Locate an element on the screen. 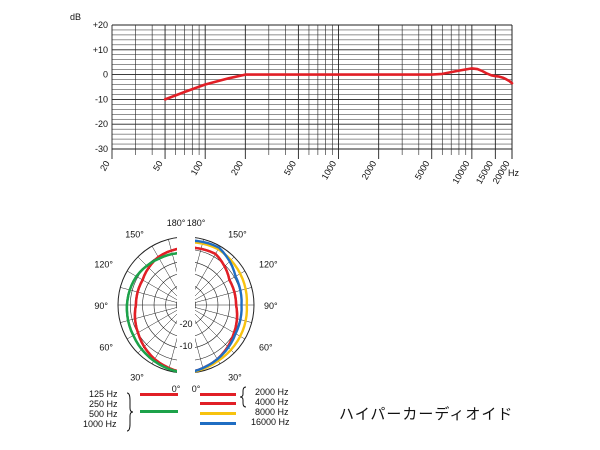 This screenshot has height=450, width=600. legend-right-brace is located at coordinates (243, 397).